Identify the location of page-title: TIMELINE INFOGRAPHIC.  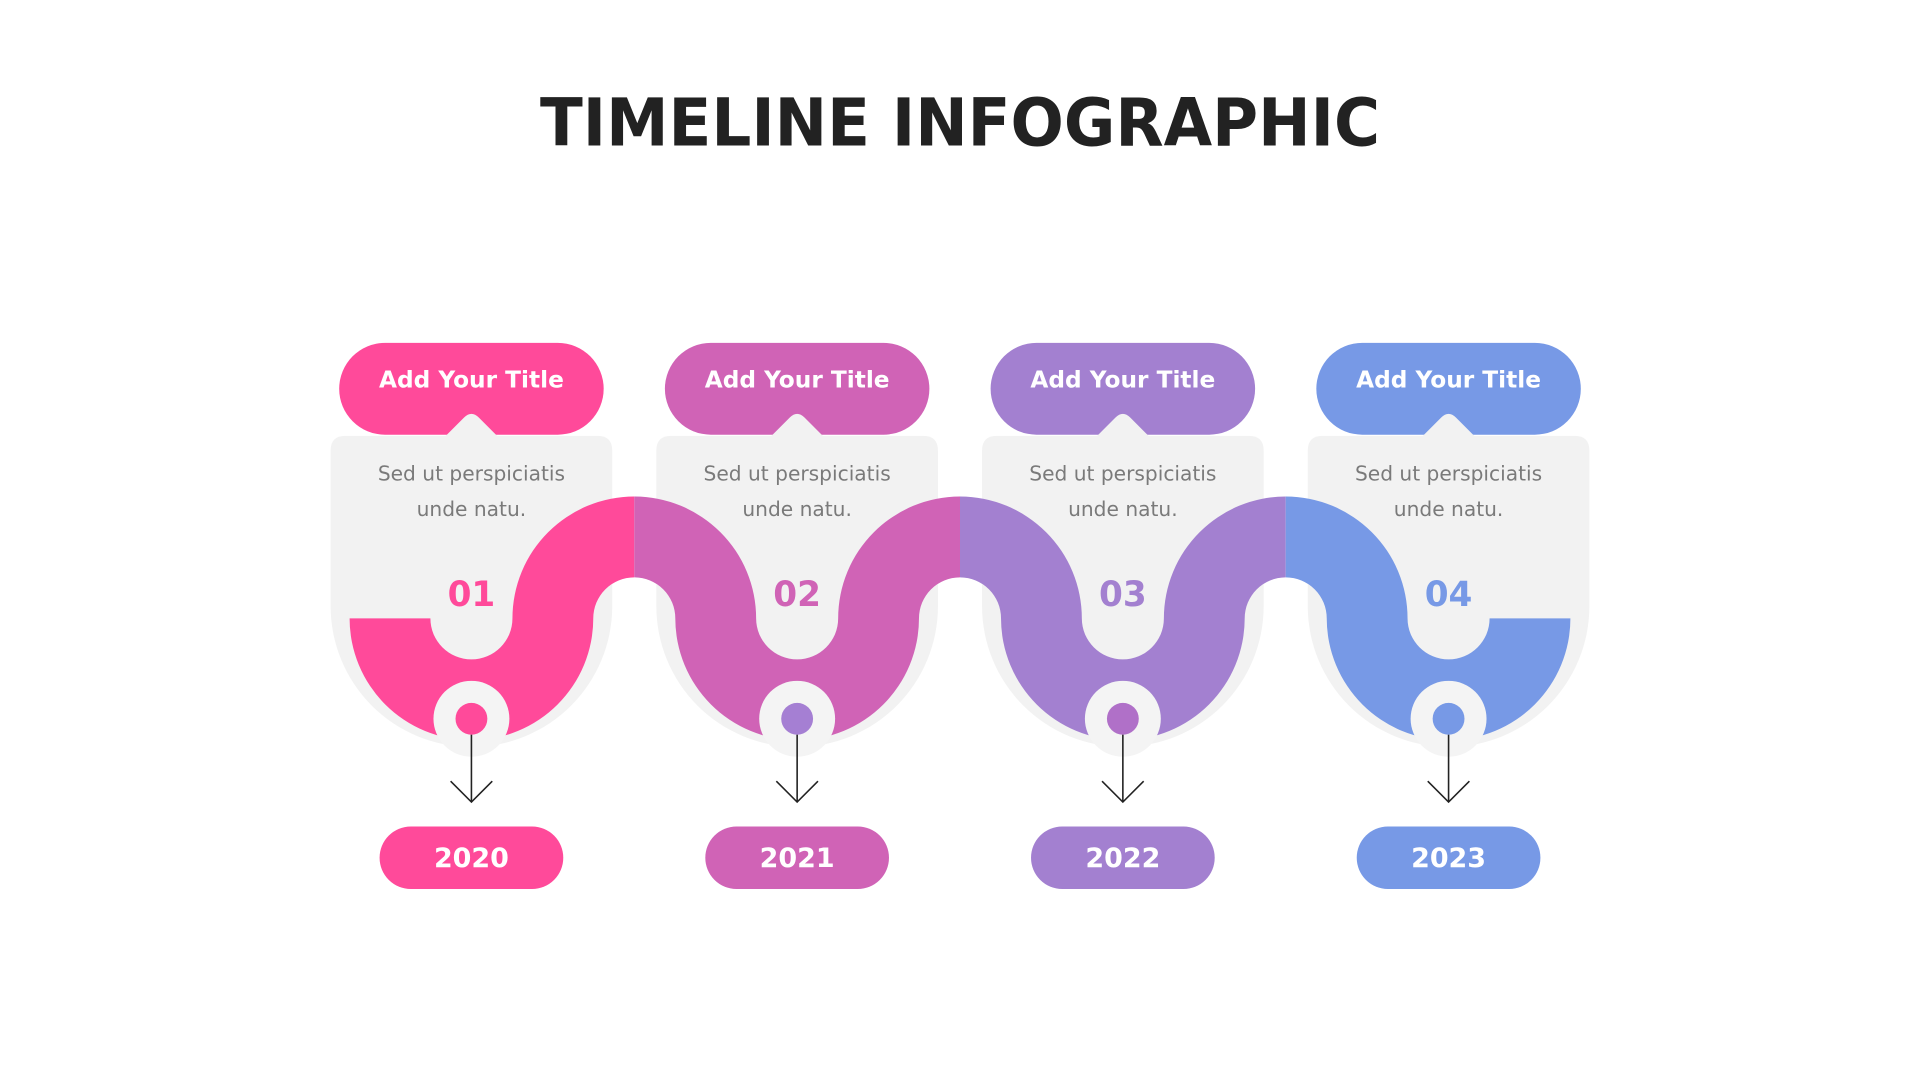
(960, 122).